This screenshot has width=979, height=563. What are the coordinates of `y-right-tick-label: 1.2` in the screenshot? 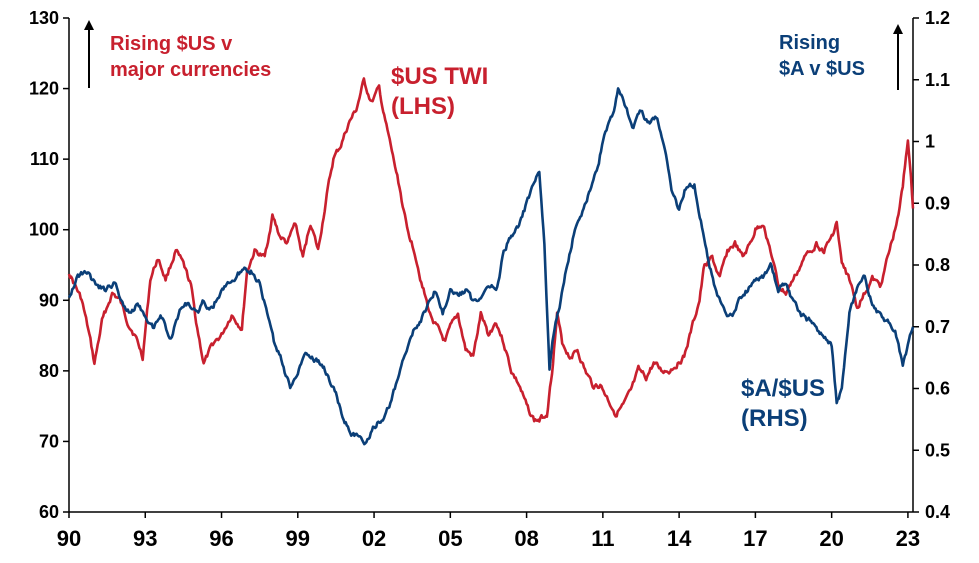 It's located at (937, 18).